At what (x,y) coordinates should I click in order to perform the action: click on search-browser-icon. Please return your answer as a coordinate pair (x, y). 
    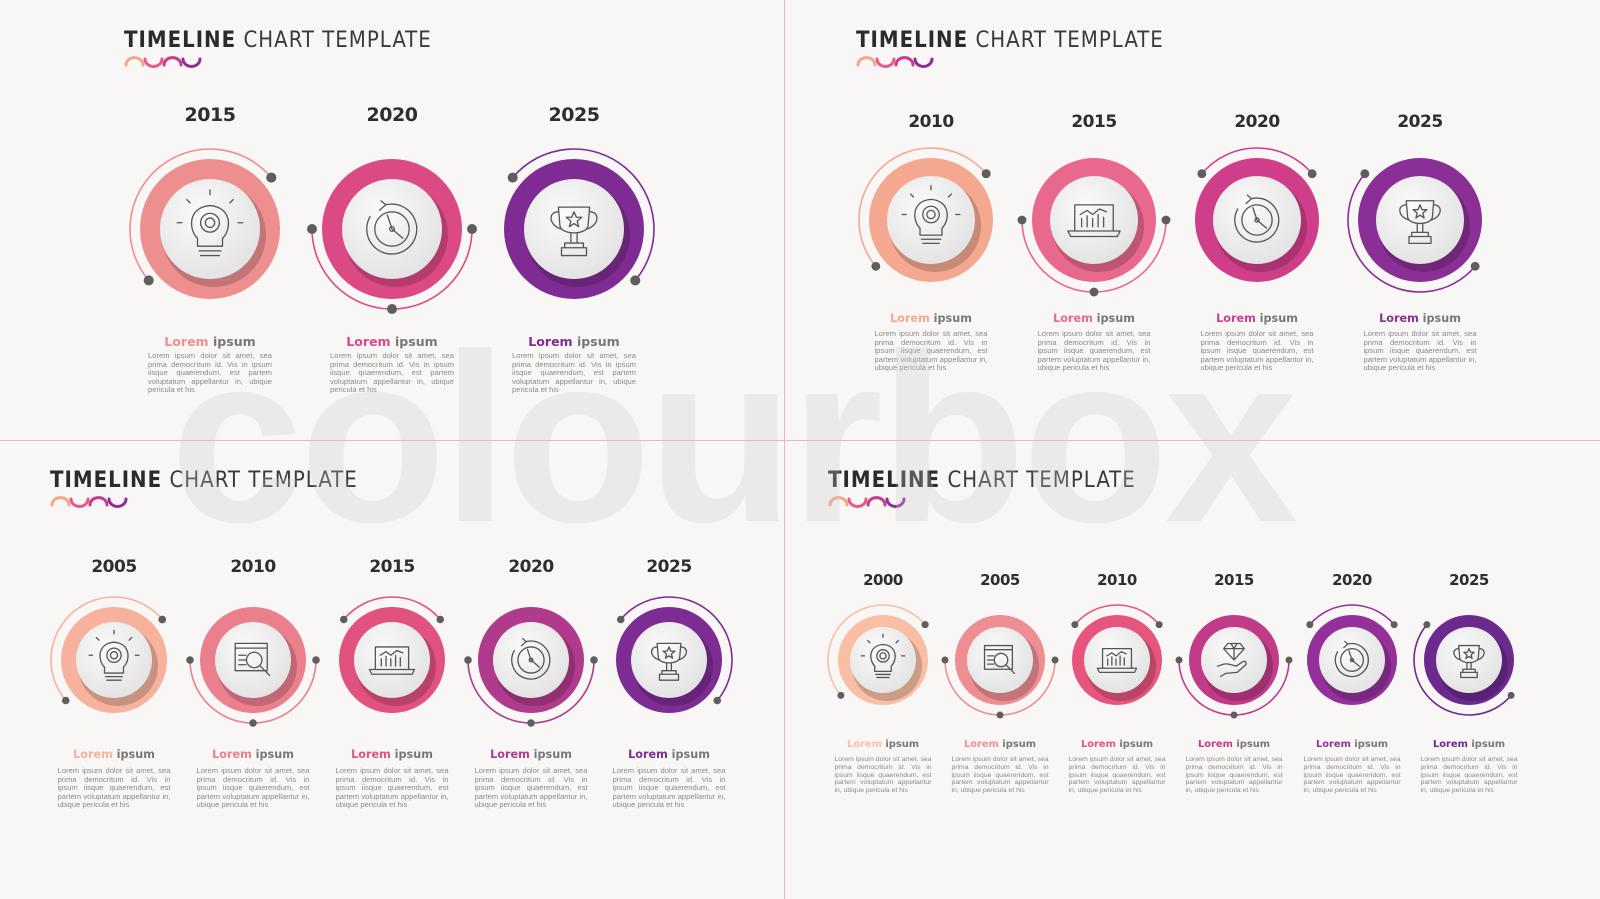
    Looking at the image, I should click on (999, 659).